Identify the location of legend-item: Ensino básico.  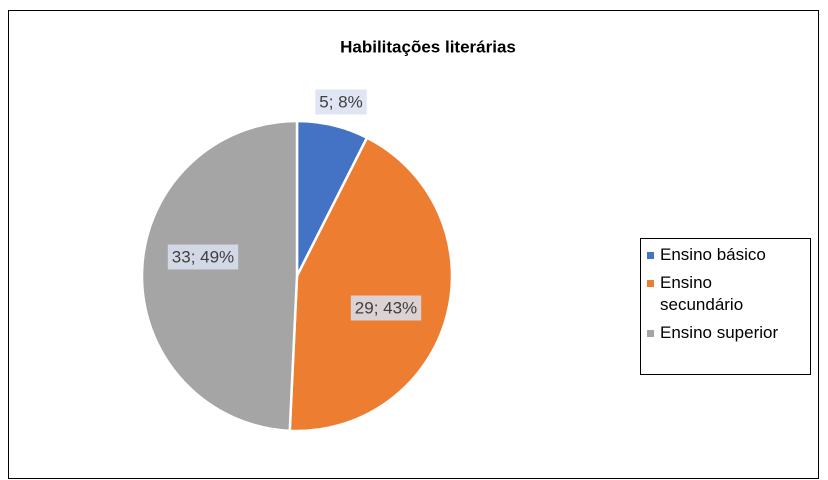
(728, 255).